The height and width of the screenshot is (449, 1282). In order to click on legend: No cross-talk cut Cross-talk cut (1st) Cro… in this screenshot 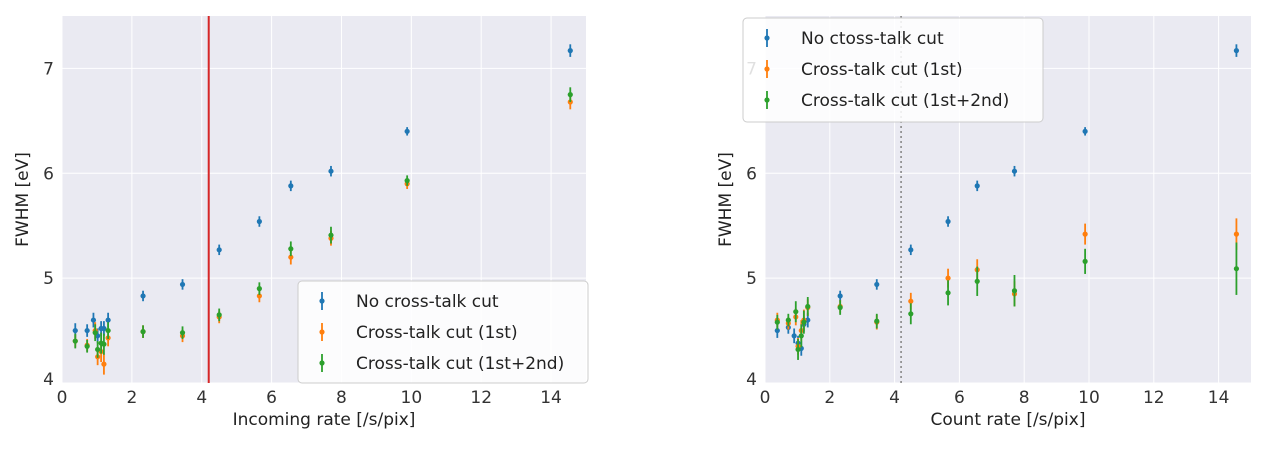, I will do `click(443, 332)`.